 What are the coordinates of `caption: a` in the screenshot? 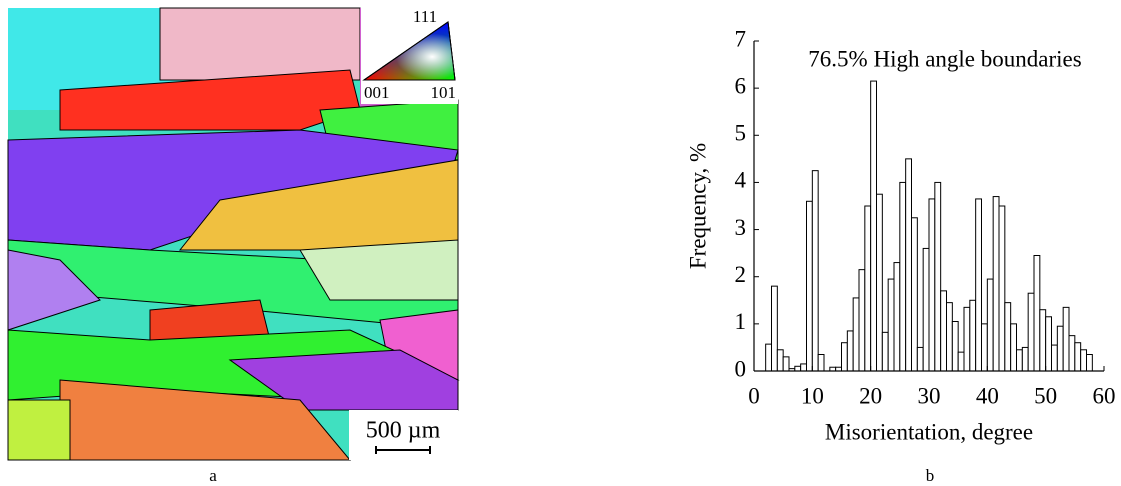 It's located at (213, 475).